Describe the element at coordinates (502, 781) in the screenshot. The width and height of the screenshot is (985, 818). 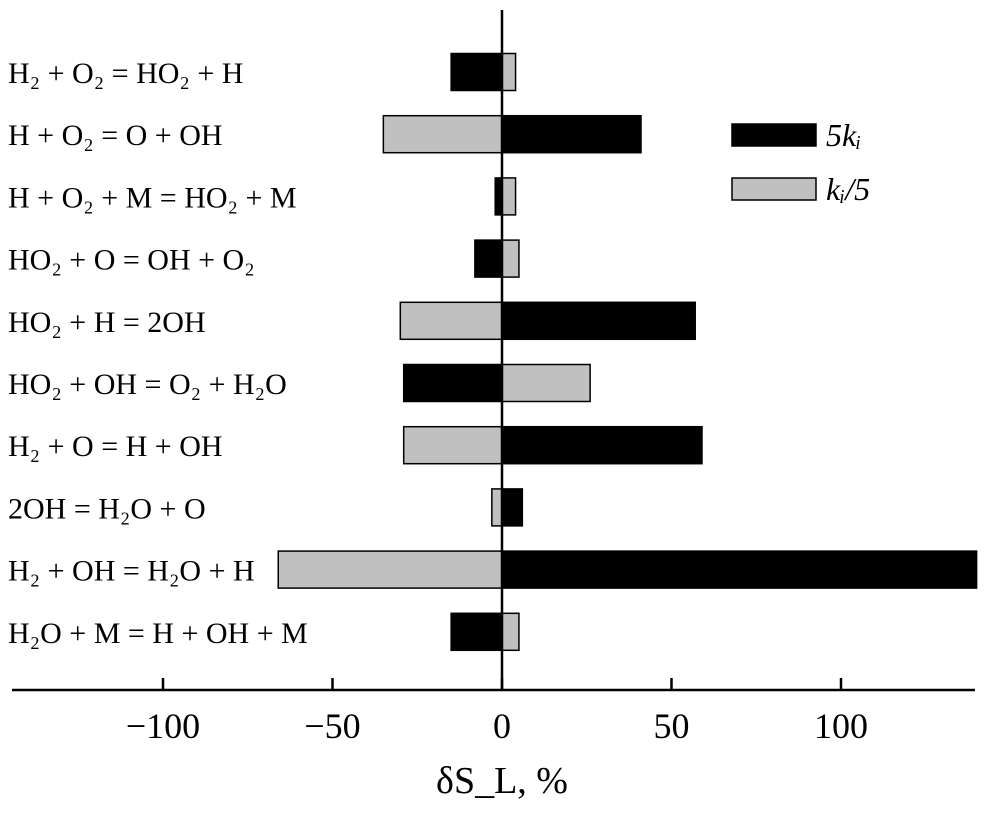
I see `x-axis-title: δS_L, %` at that location.